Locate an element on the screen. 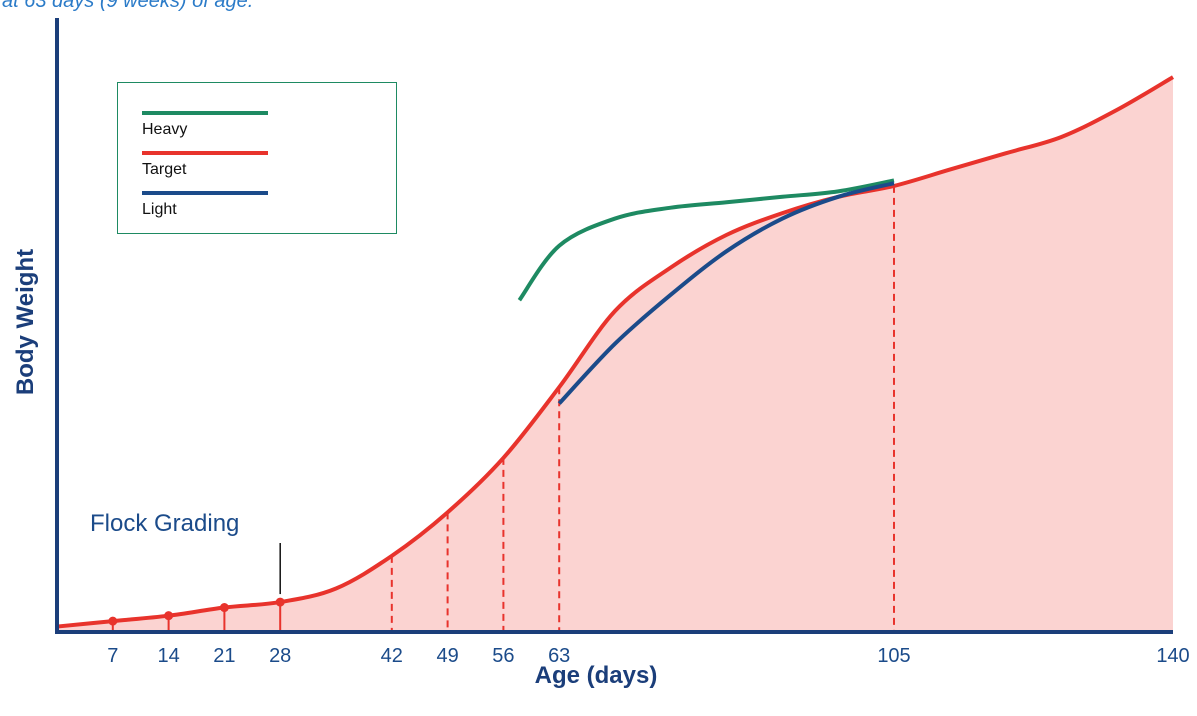 The width and height of the screenshot is (1197, 716). legend-label-light: Light is located at coordinates (159, 209).